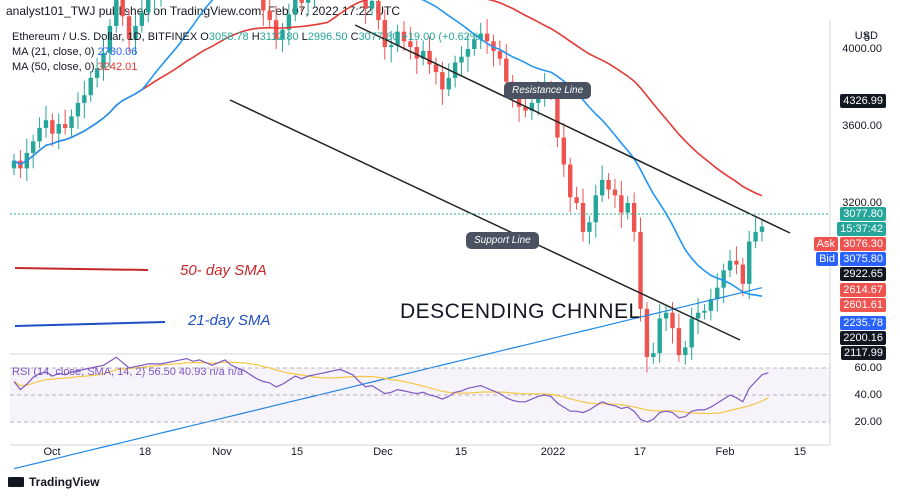 This screenshot has width=900, height=499. I want to click on price-tag-label: Ask, so click(825, 244).